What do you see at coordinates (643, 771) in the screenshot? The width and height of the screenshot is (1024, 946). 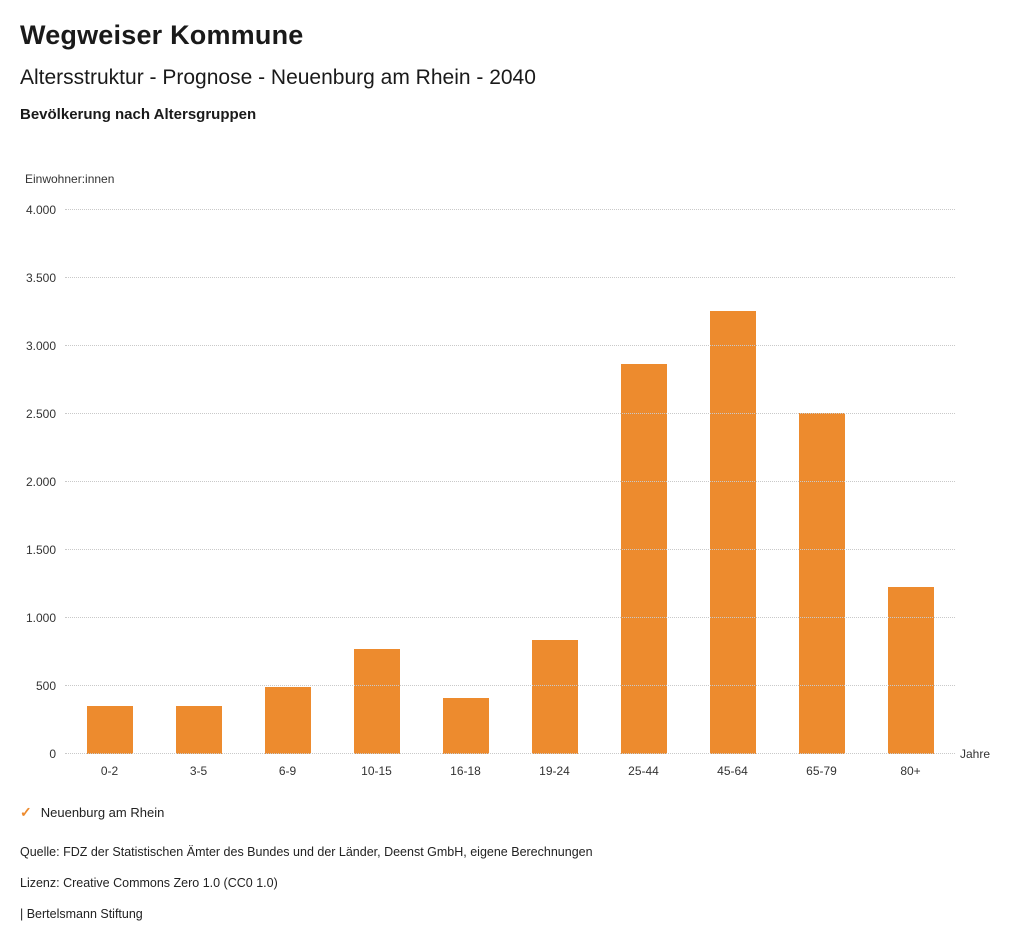 I see `x-tick-label: 25-44` at bounding box center [643, 771].